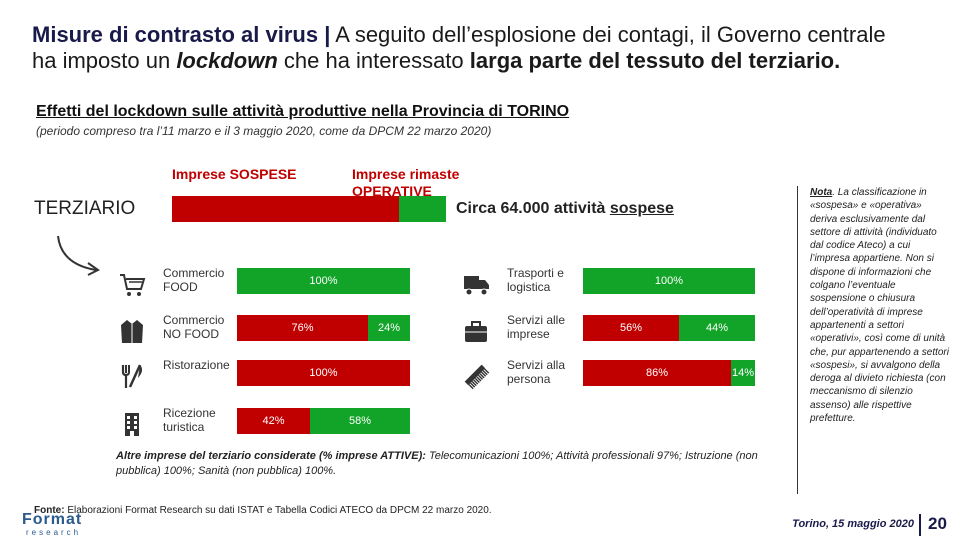 The height and width of the screenshot is (540, 960). Describe the element at coordinates (181, 34) in the screenshot. I see `title-bold: Misure di contrasto al virus |` at that location.